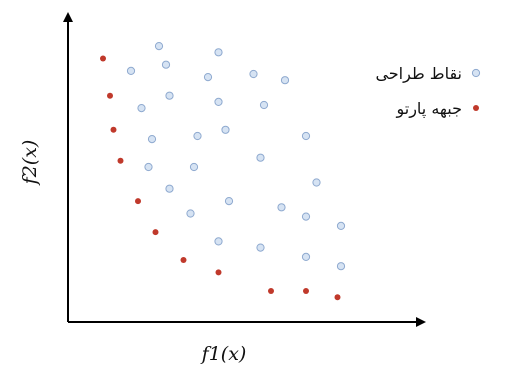 The width and height of the screenshot is (512, 365). Describe the element at coordinates (428, 109) in the screenshot. I see `legend-label-pareto: جبهه پارتو` at that location.